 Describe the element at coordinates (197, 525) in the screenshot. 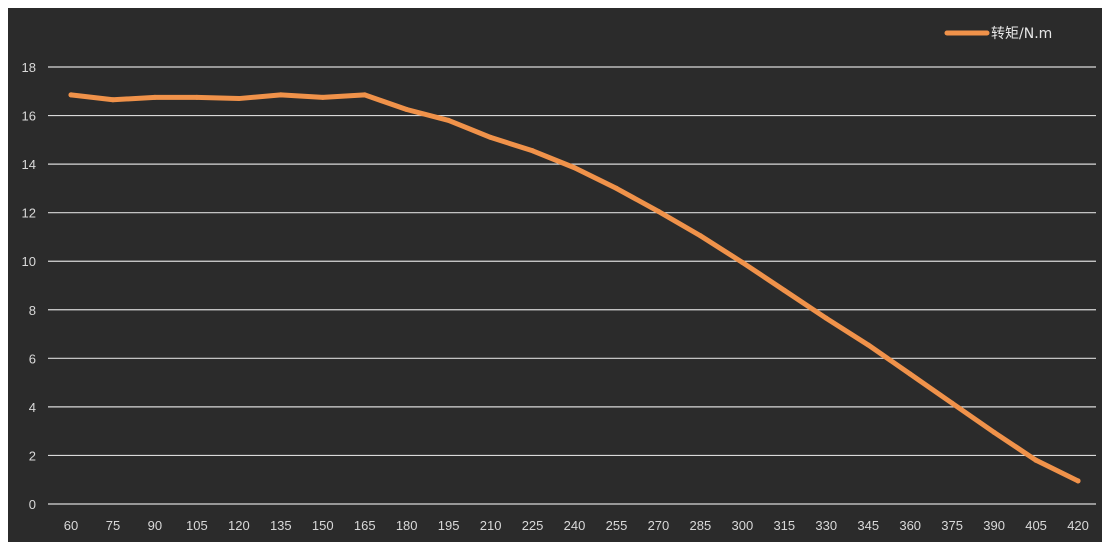

I see `x-tick-label: 105` at that location.